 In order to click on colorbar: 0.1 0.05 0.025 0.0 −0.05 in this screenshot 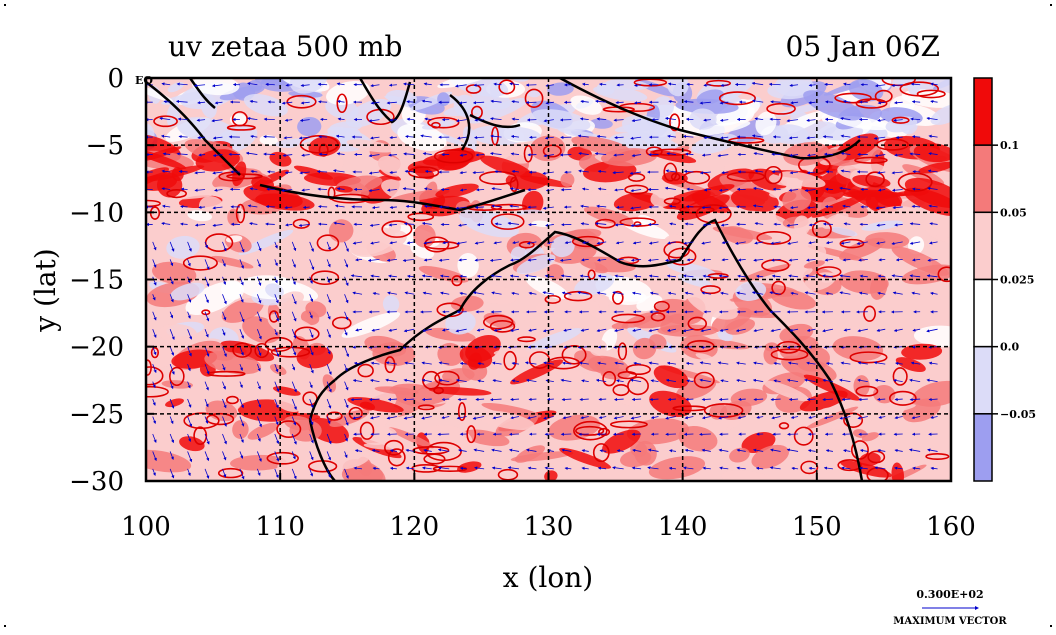, I will do `click(1005, 279)`.